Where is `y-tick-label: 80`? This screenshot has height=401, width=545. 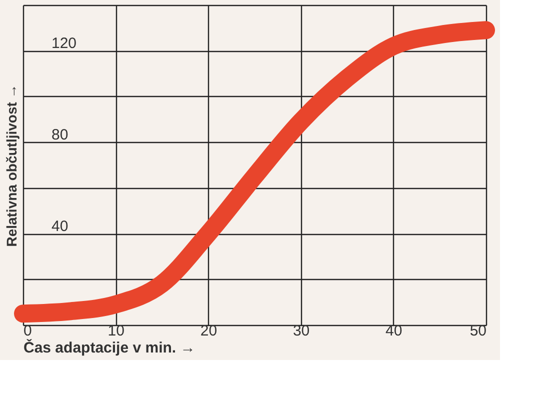
y-tick-label: 80 is located at coordinates (60, 135).